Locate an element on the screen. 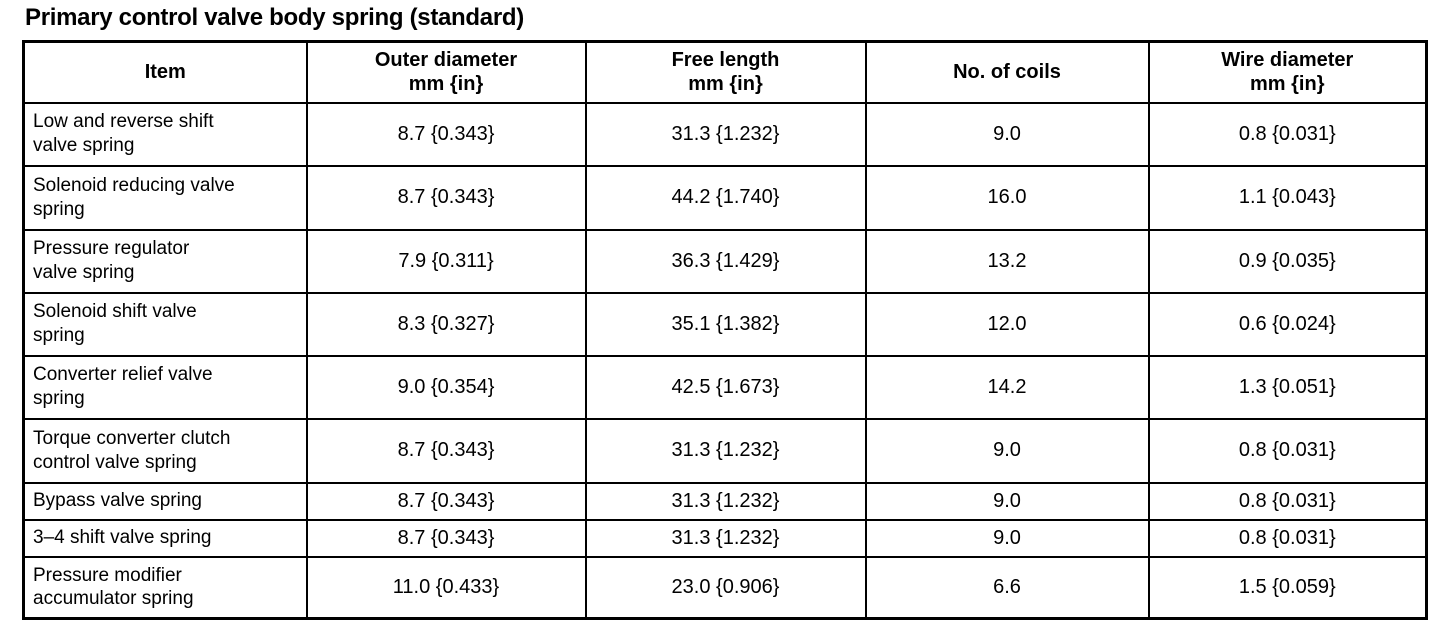 This screenshot has width=1456, height=640. column-header-label: Free length is located at coordinates (725, 59).